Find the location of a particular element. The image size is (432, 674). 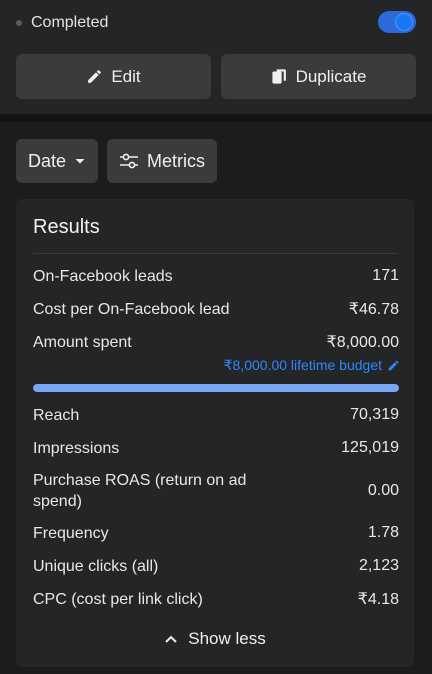

metric-value: ₹8,000.00 is located at coordinates (362, 342).